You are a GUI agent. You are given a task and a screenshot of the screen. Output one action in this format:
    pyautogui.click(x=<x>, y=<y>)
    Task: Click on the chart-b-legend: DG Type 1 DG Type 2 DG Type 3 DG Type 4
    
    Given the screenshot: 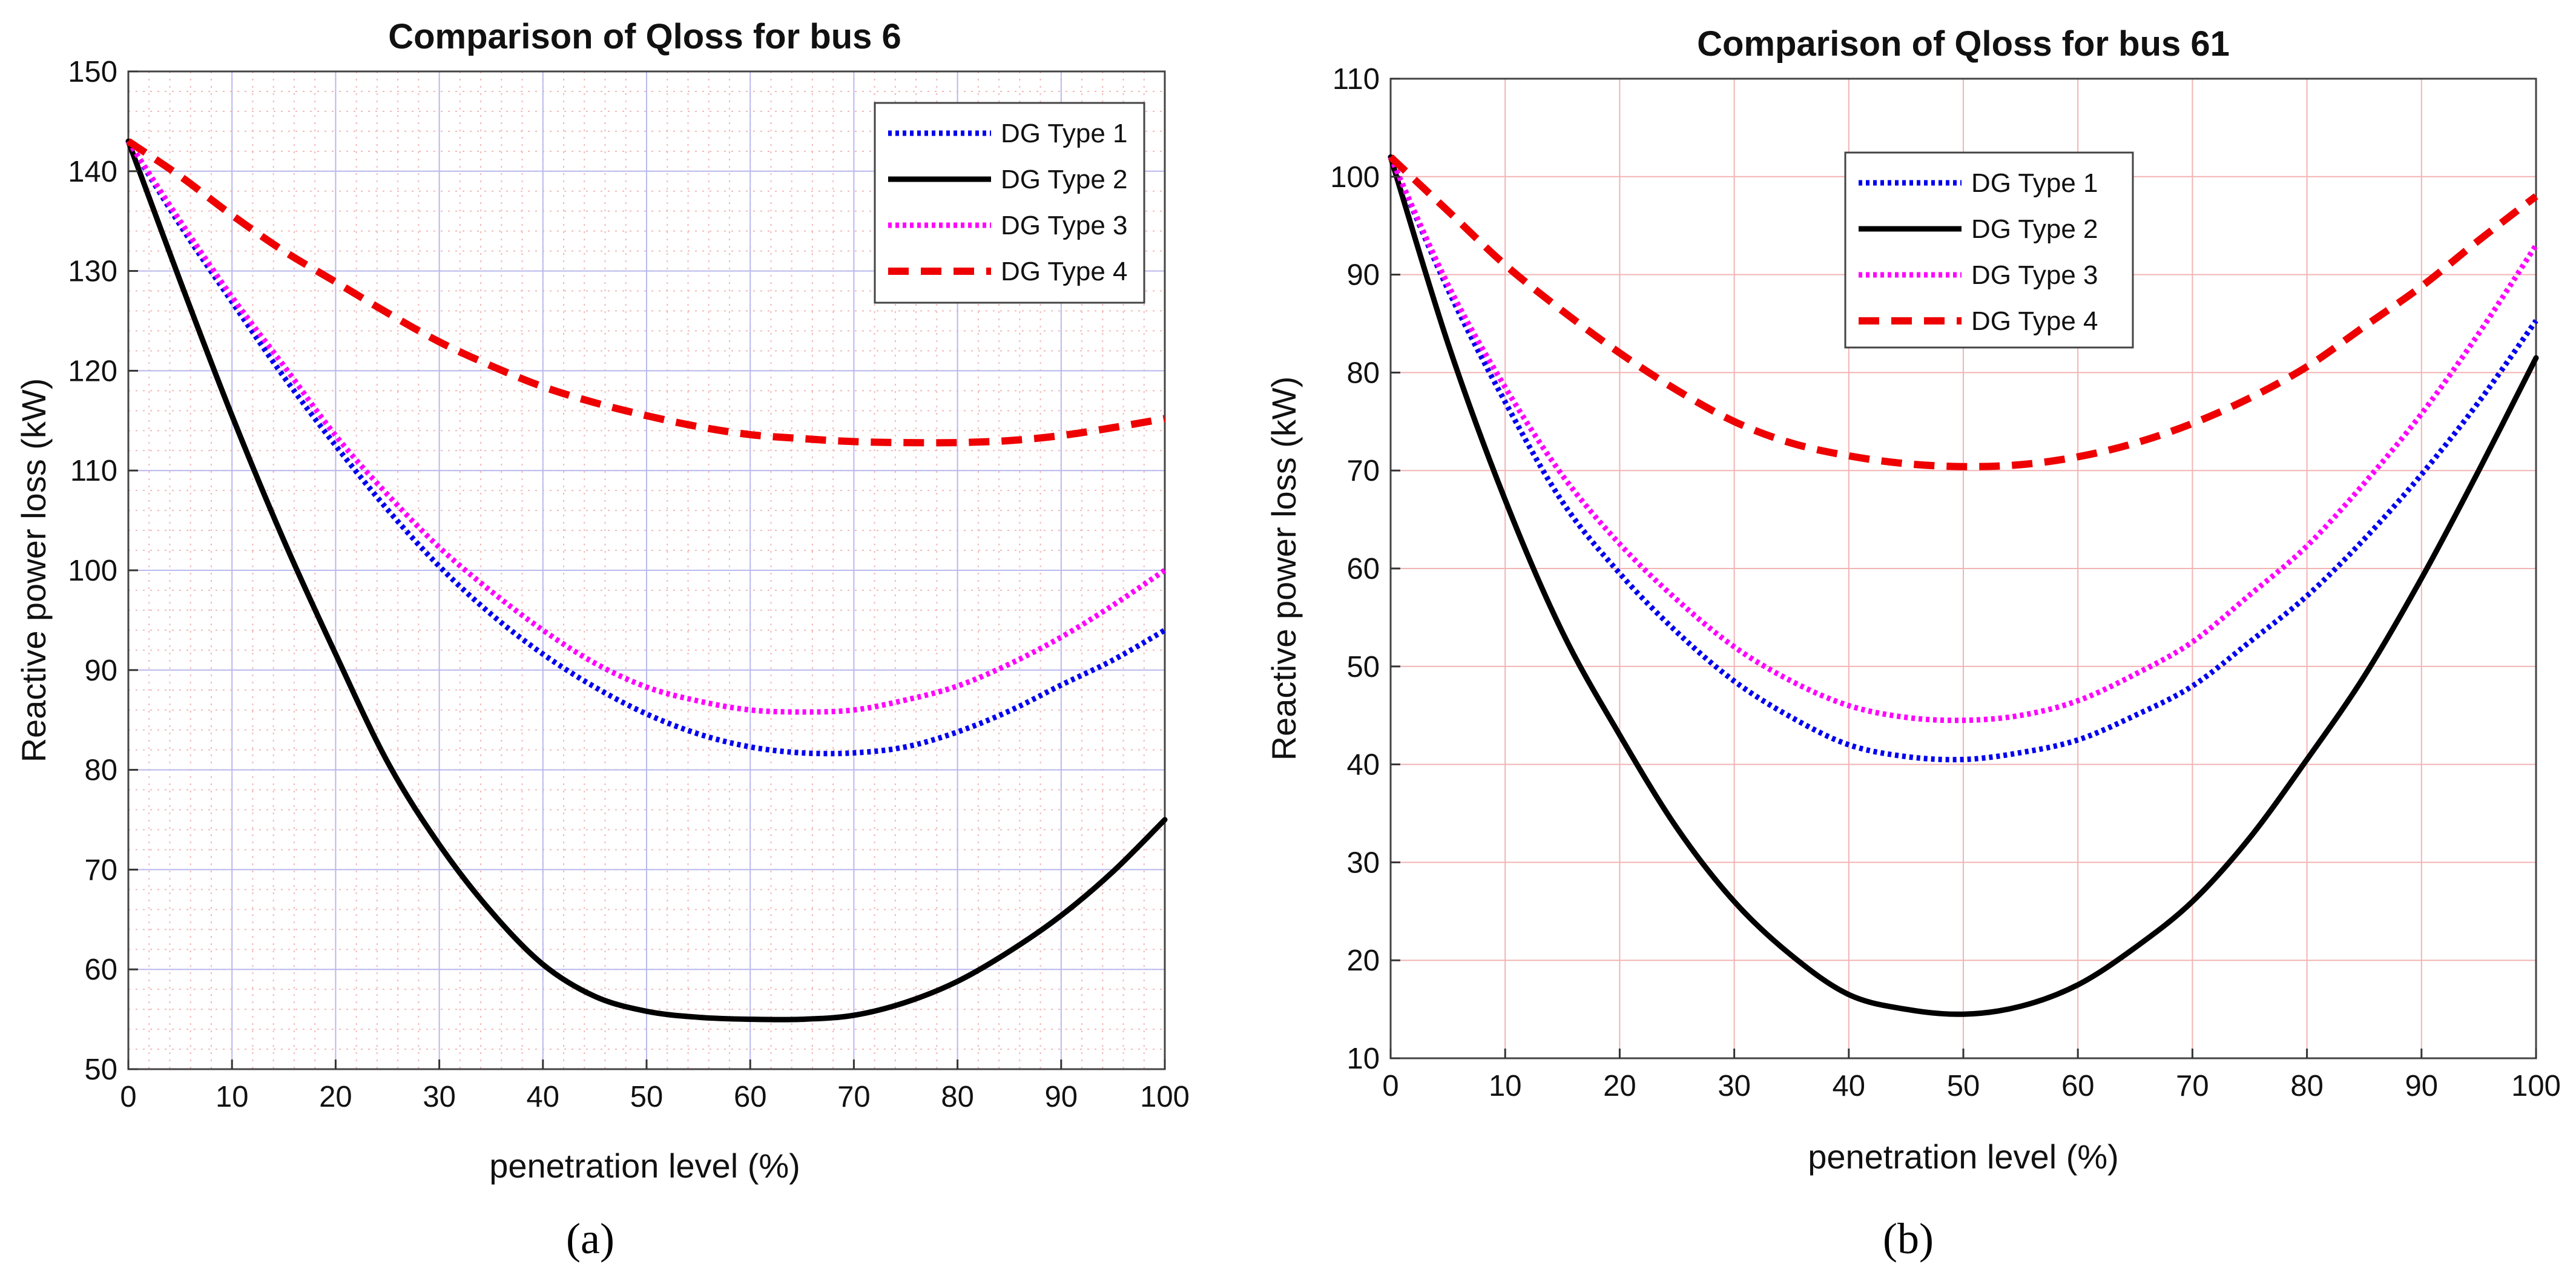 What is the action you would take?
    pyautogui.click(x=1989, y=250)
    